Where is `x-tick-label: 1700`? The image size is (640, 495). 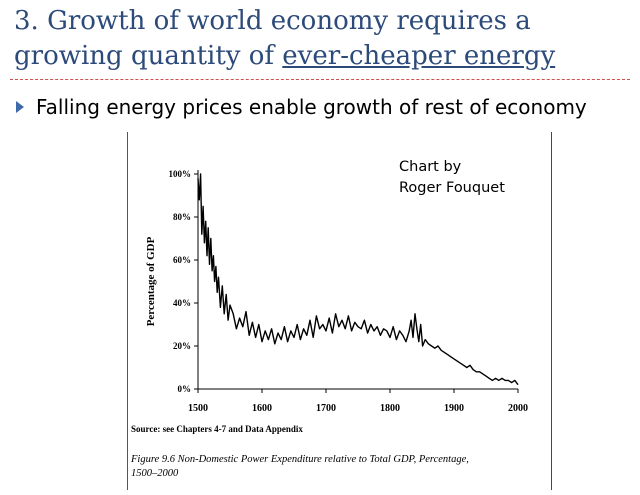
x-tick-label: 1700 is located at coordinates (326, 408).